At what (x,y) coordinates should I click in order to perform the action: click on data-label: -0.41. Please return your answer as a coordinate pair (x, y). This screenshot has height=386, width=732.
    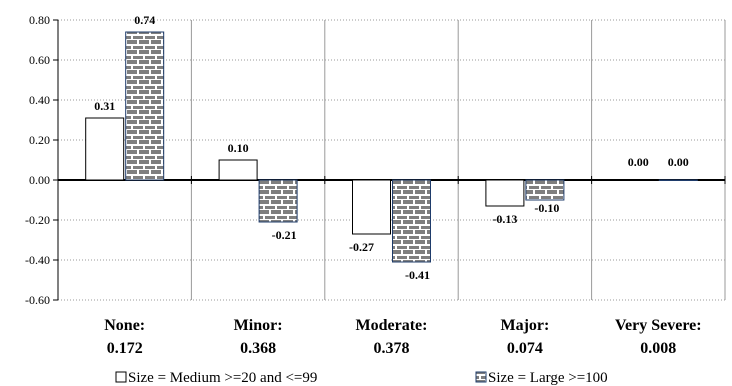
    Looking at the image, I should click on (417, 275).